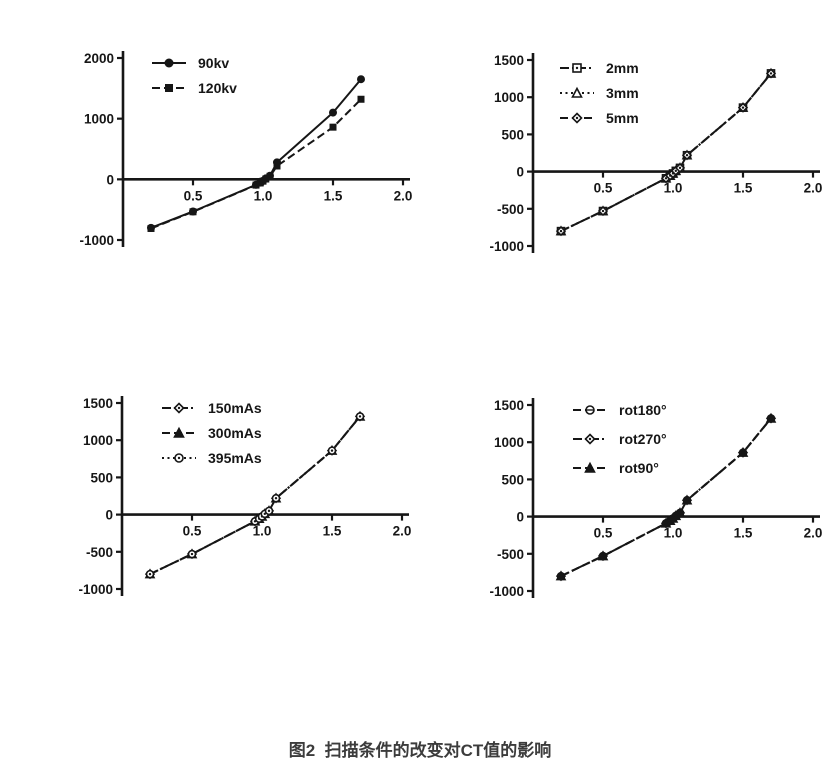  I want to click on legend-label: rot270°, so click(643, 439).